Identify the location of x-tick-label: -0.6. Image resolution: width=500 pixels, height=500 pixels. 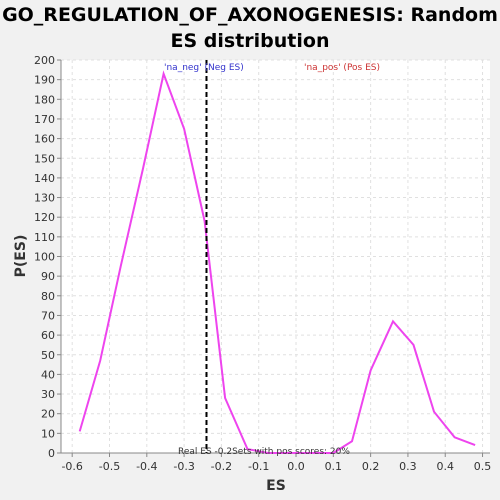
(71, 466).